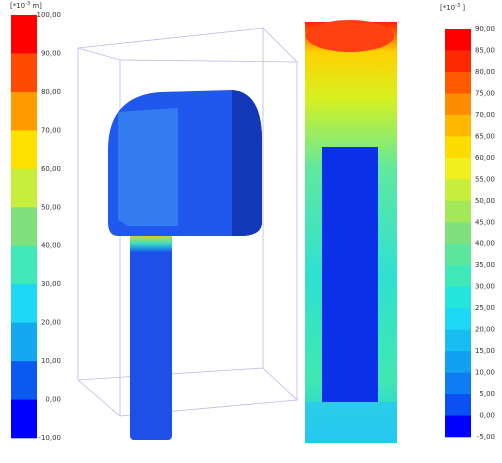 Image resolution: width=502 pixels, height=463 pixels. Describe the element at coordinates (486, 437) in the screenshot. I see `legend-label: -5,00` at that location.